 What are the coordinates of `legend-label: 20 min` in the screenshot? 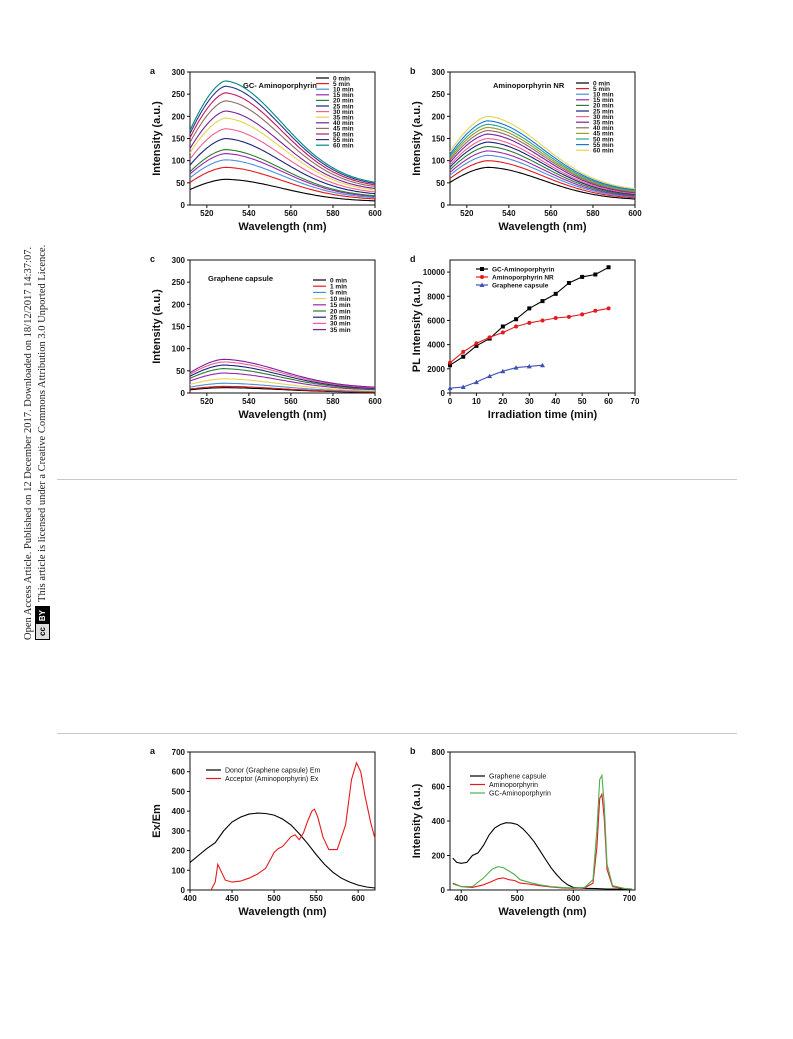 It's located at (603, 106).